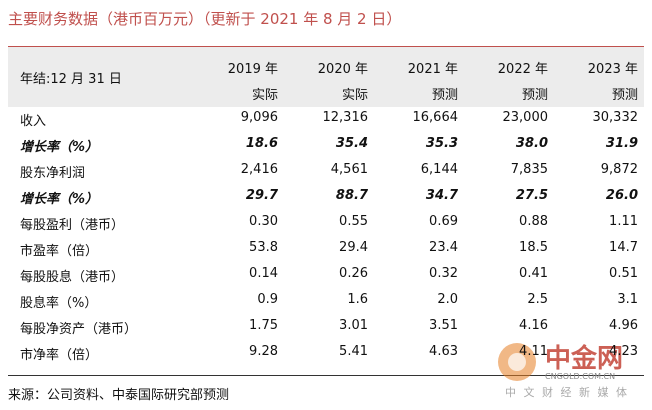 The width and height of the screenshot is (652, 410). Describe the element at coordinates (517, 362) in the screenshot. I see `watermark-logo` at that location.